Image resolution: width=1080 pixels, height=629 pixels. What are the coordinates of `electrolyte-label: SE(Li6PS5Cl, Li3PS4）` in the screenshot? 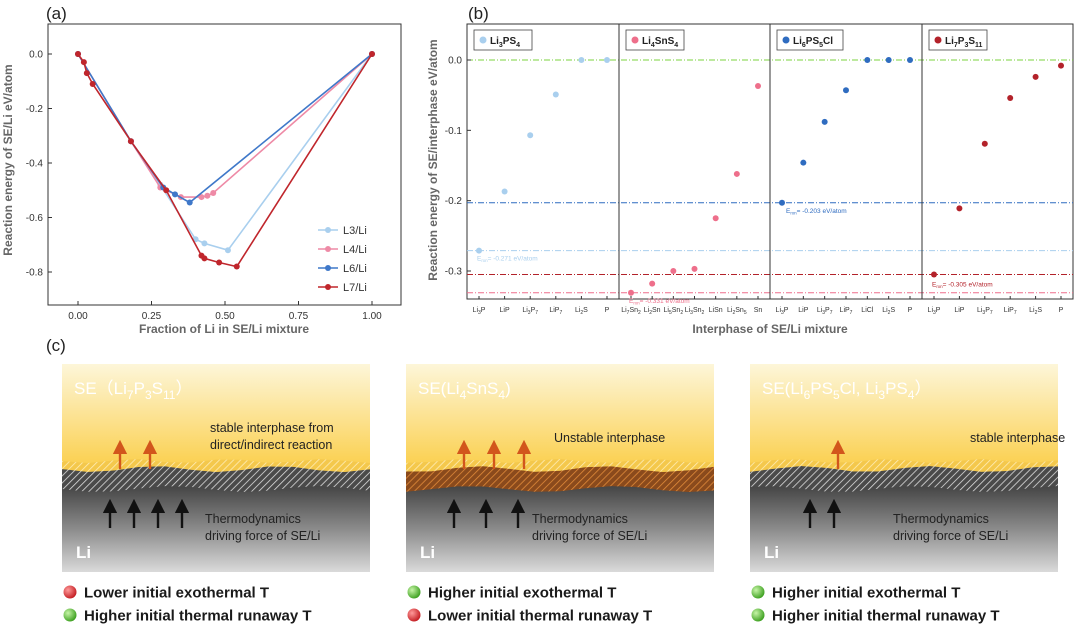 It's located at (846, 390).